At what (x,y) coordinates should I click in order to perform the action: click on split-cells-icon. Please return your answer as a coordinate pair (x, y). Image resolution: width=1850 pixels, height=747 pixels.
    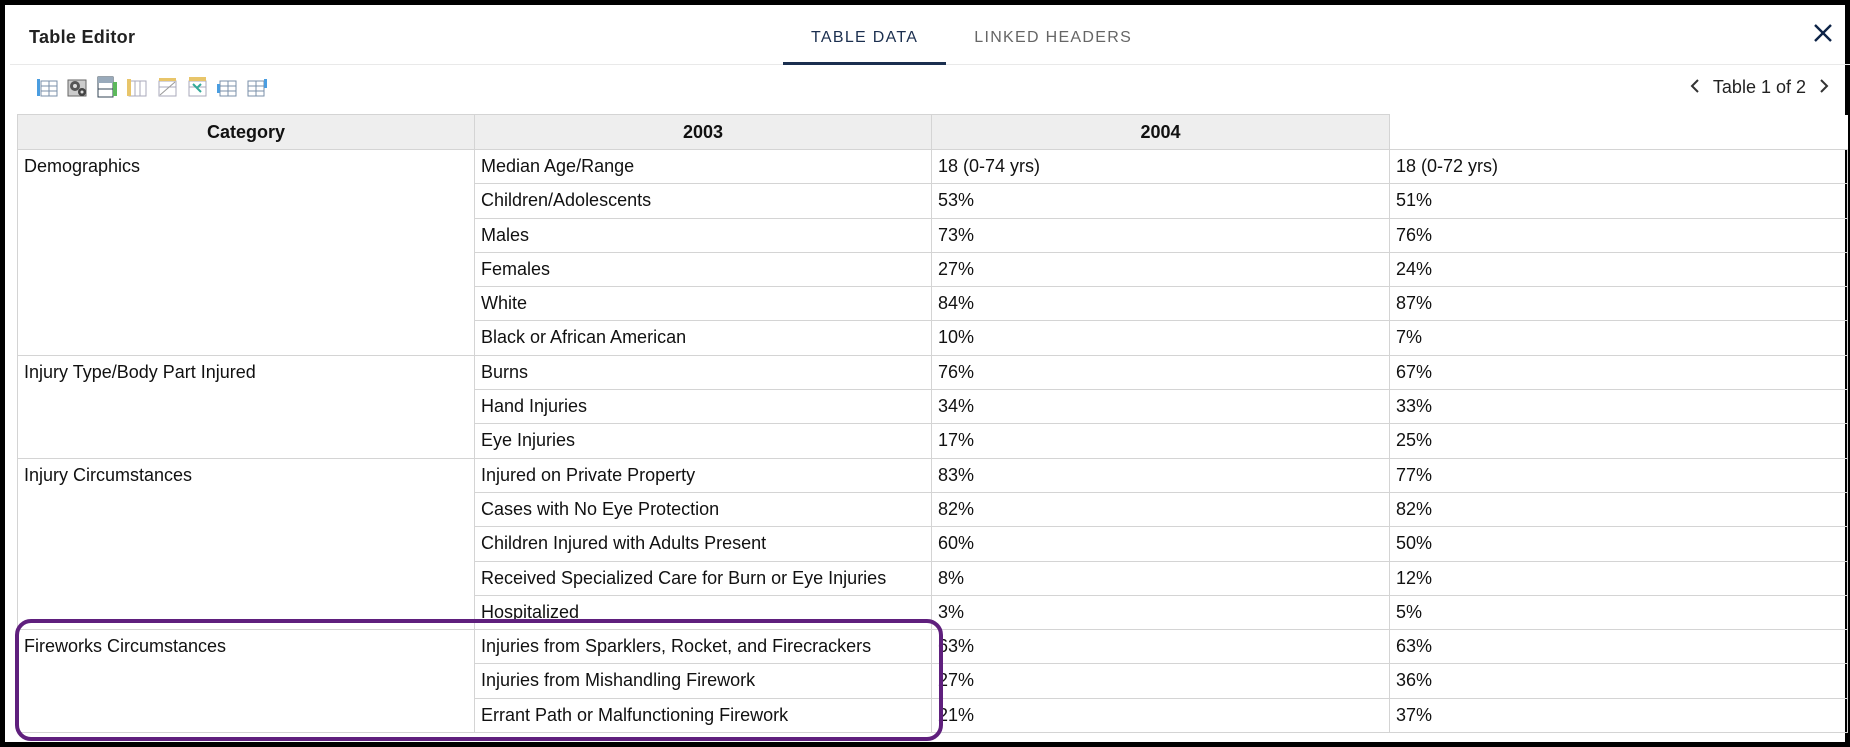
    Looking at the image, I should click on (257, 87).